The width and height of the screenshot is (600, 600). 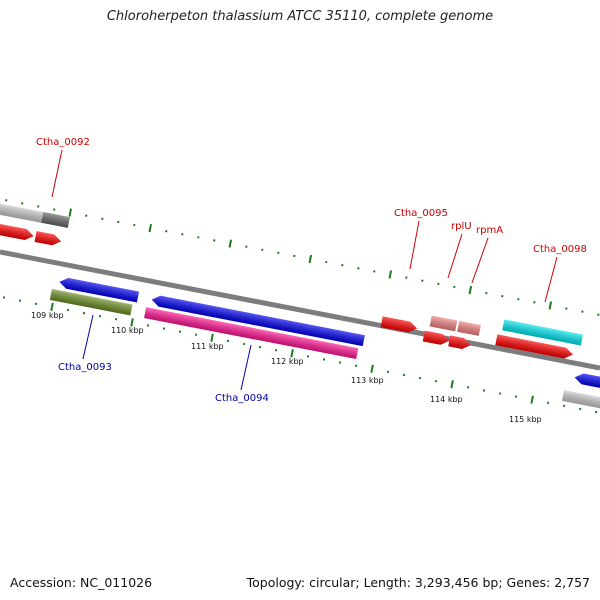 What do you see at coordinates (81, 582) in the screenshot?
I see `accession-label: Accession: NC_011026` at bounding box center [81, 582].